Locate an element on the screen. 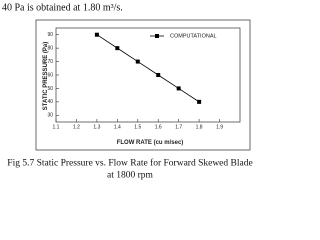 This screenshot has height=240, width=320. x-tick-label: 1.6 is located at coordinates (158, 127).